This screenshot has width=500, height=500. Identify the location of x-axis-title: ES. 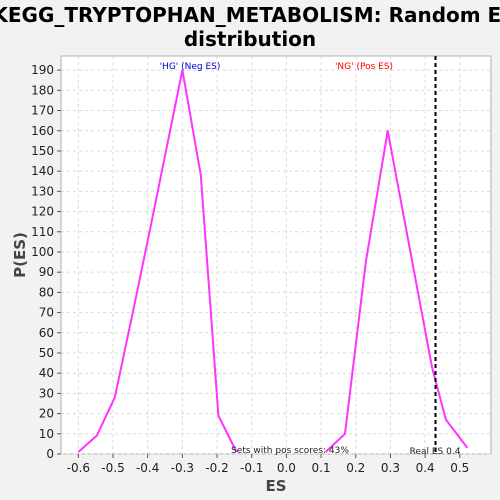
(275, 486).